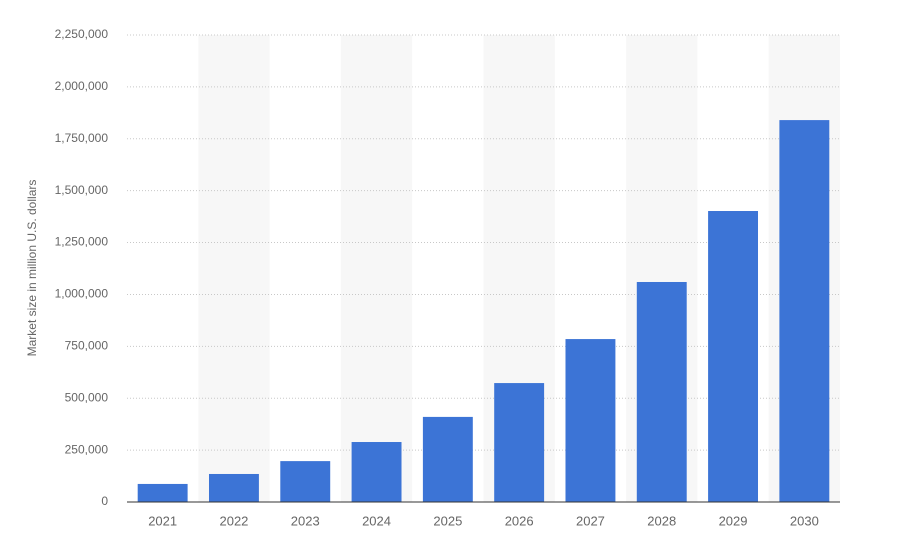 This screenshot has height=556, width=900. I want to click on y-tick-label: 1,750,000, so click(82, 138).